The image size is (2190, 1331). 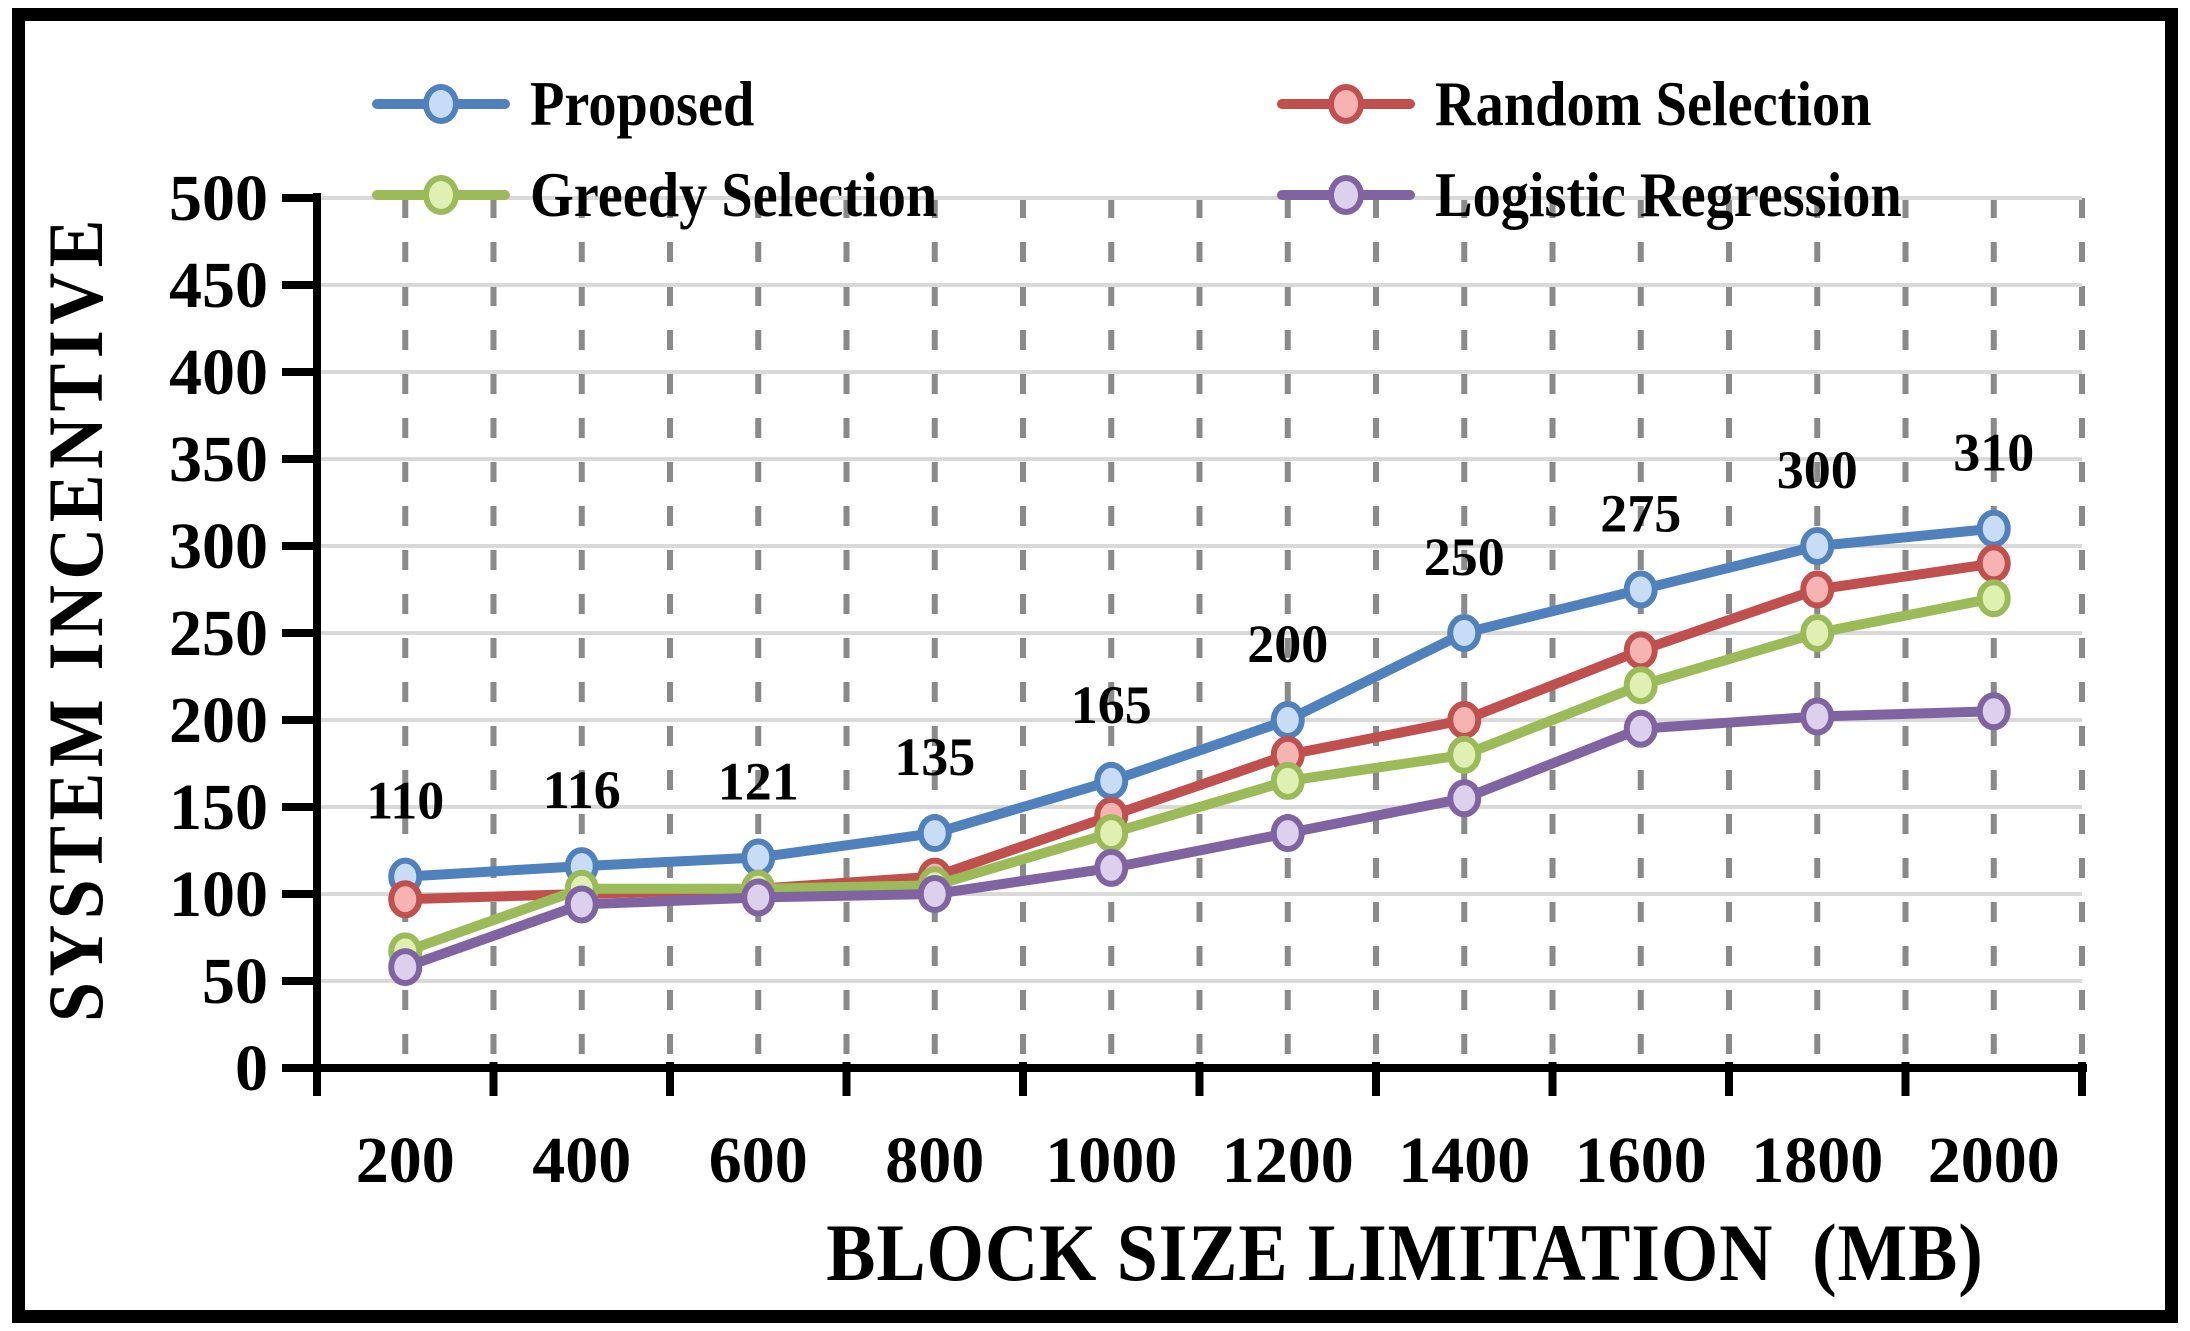 What do you see at coordinates (1653, 103) in the screenshot?
I see `legend-label-random-selection: Random Selection` at bounding box center [1653, 103].